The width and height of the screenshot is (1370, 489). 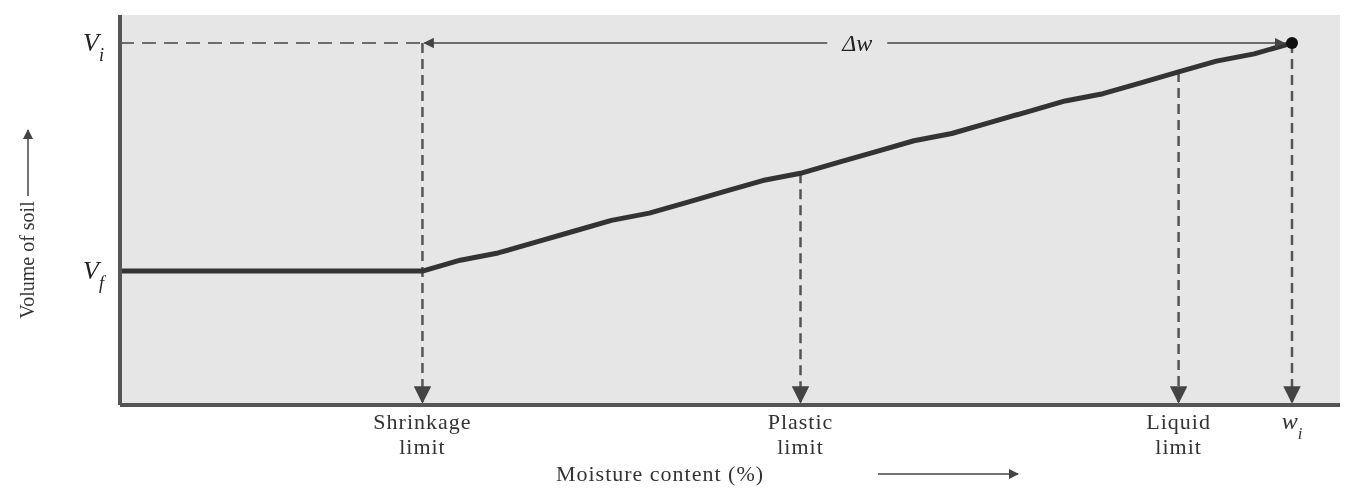 What do you see at coordinates (660, 473) in the screenshot?
I see `x-axis-title: Moisture content (%)` at bounding box center [660, 473].